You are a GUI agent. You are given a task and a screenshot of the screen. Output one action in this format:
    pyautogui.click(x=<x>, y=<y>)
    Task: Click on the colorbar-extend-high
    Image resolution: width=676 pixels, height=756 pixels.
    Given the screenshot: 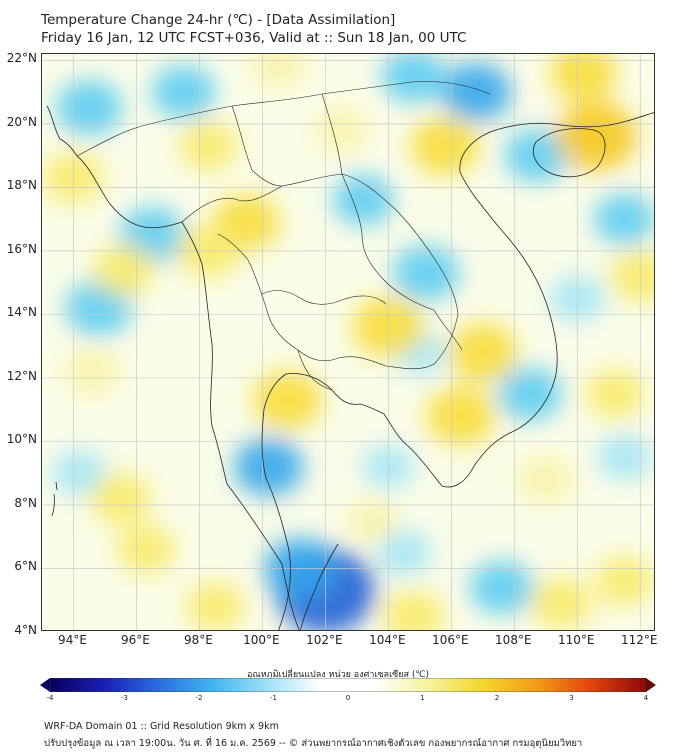 What is the action you would take?
    pyautogui.click(x=651, y=685)
    